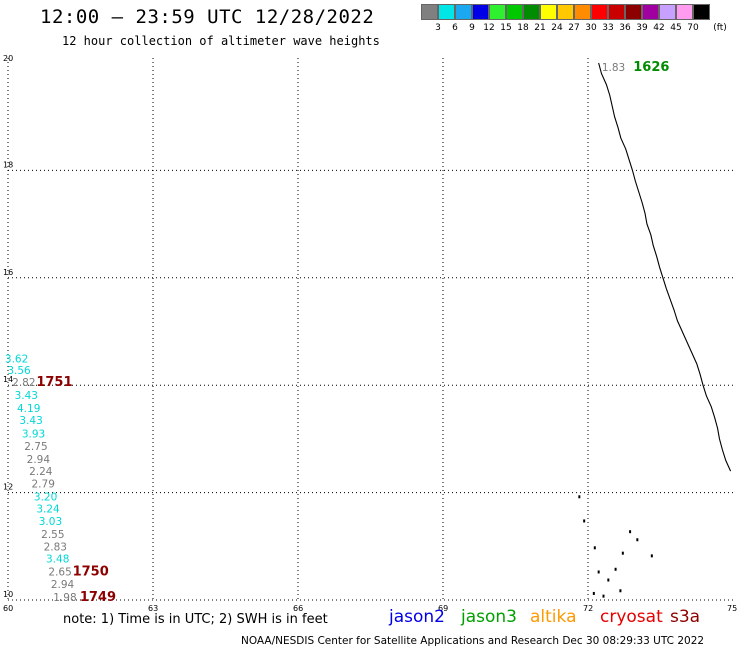 Image resolution: width=740 pixels, height=650 pixels. Describe the element at coordinates (45, 497) in the screenshot. I see `wave-height-value: 3.20` at that location.